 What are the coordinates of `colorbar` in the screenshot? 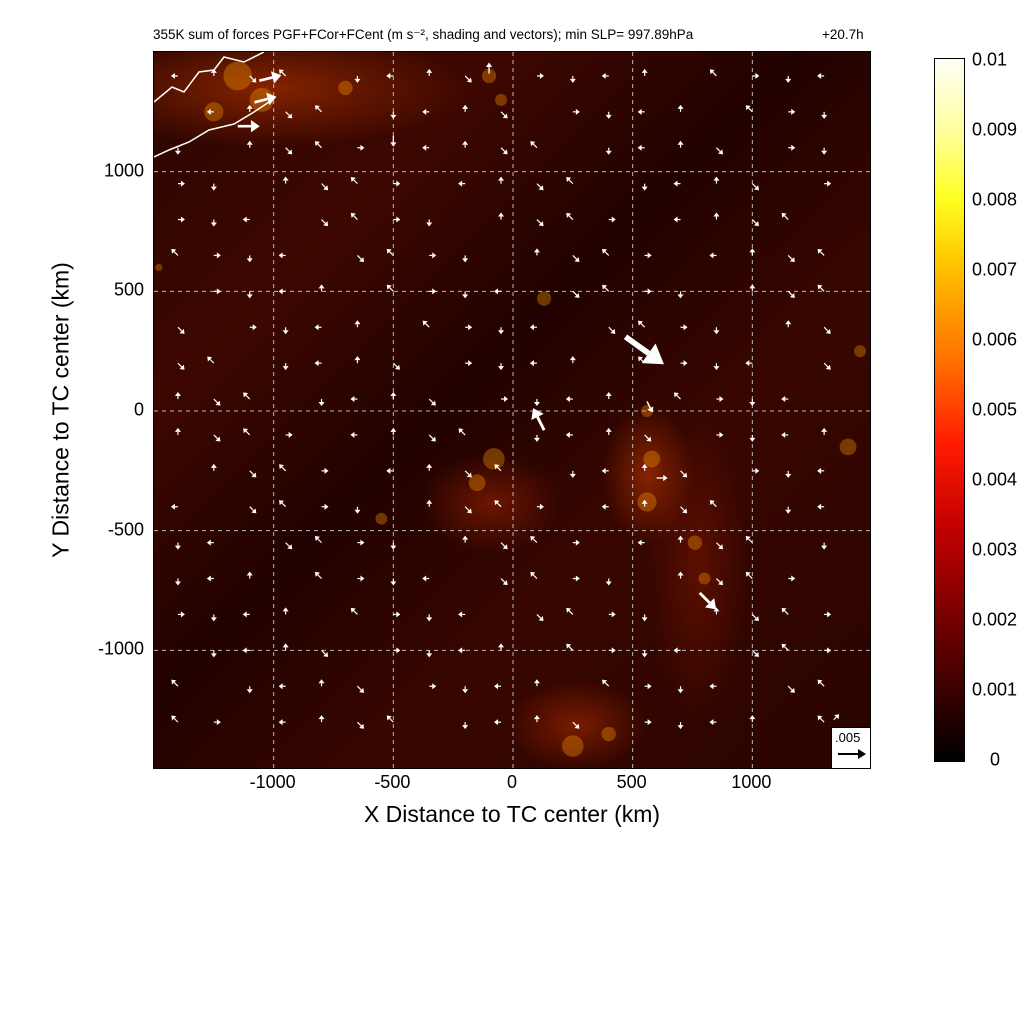 It's located at (949, 410).